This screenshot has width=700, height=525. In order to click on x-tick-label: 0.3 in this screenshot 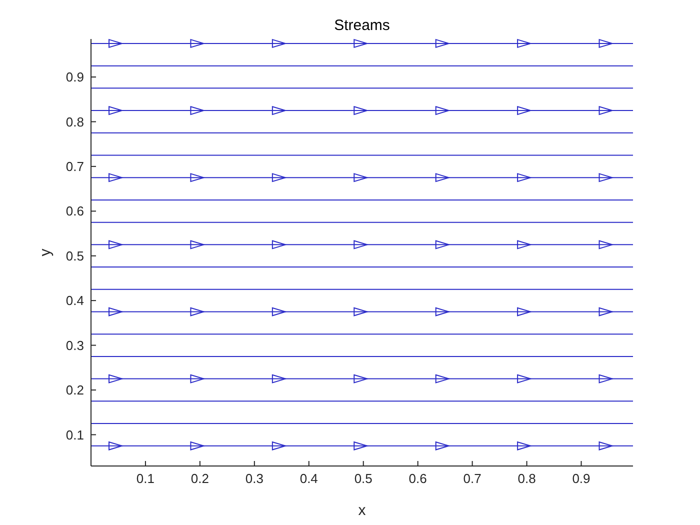, I will do `click(254, 478)`.